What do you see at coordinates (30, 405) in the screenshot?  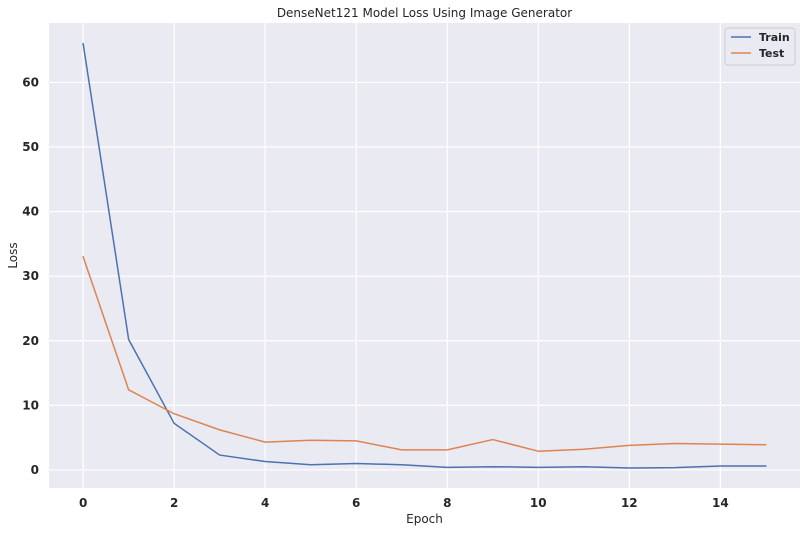 I see `y-tick-label: 10` at bounding box center [30, 405].